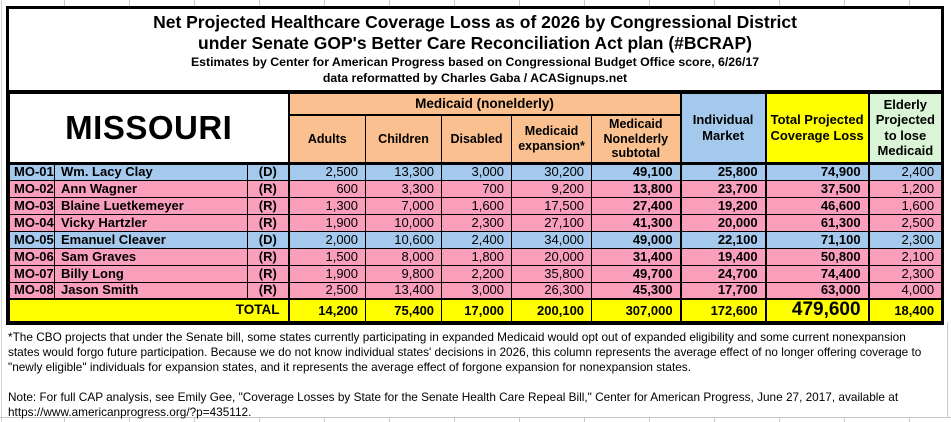 This screenshot has height=422, width=951. I want to click on total-projected-loss: 479,600, so click(817, 310).